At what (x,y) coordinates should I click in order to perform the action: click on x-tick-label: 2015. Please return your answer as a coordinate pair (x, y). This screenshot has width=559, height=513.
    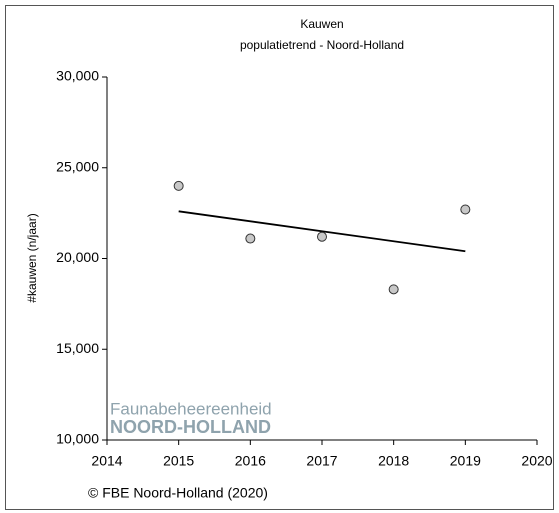
    Looking at the image, I should click on (178, 461).